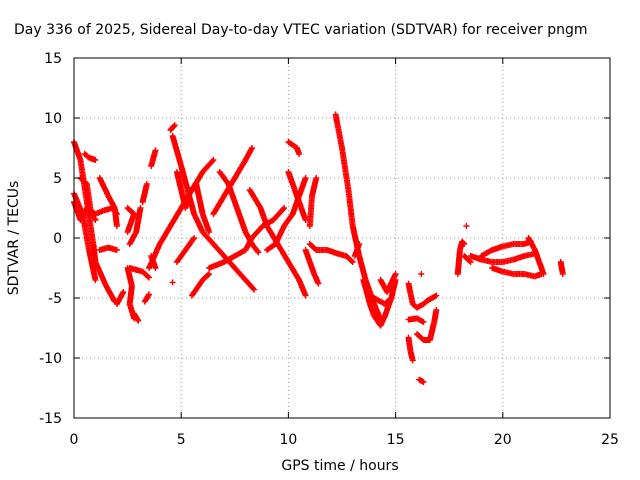  What do you see at coordinates (172, 127) in the screenshot?
I see `series-t20` at bounding box center [172, 127].